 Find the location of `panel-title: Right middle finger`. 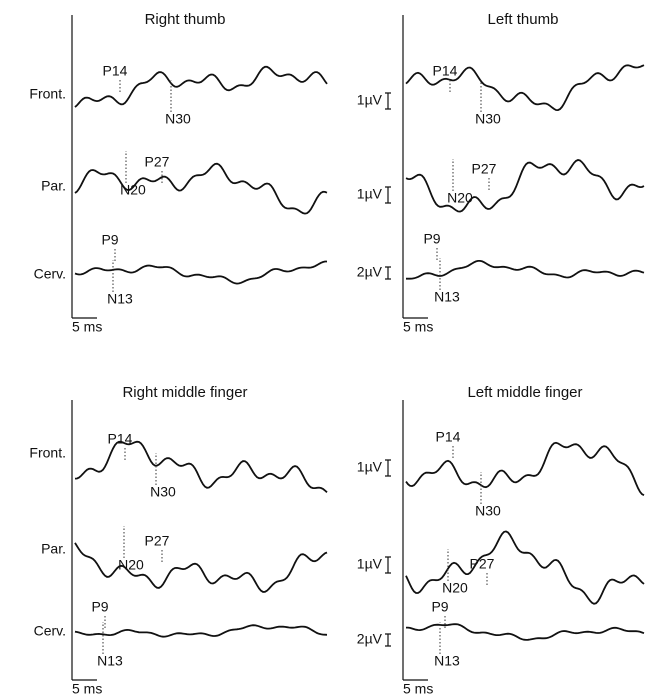

panel-title: Right middle finger is located at coordinates (184, 392).